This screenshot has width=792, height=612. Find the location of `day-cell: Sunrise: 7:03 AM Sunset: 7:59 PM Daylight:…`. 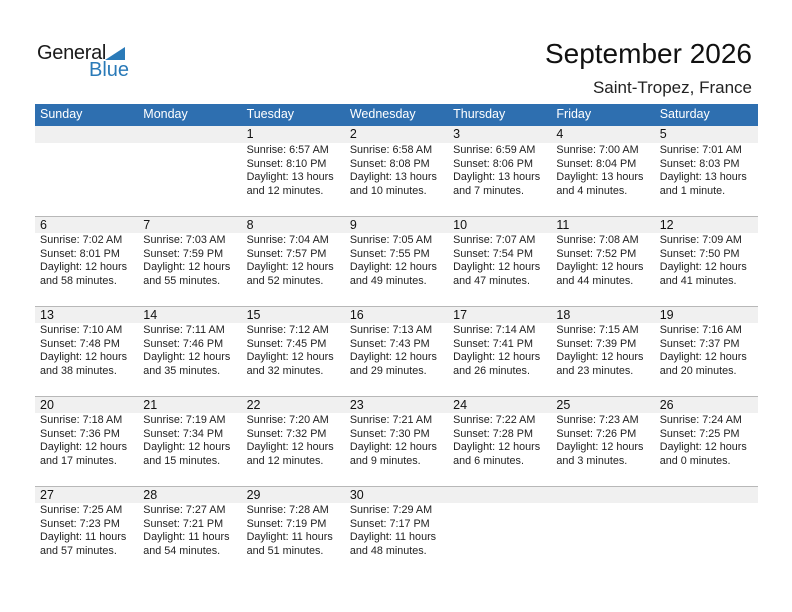

day-cell: Sunrise: 7:03 AM Sunset: 7:59 PM Daylight:… is located at coordinates (189, 260).